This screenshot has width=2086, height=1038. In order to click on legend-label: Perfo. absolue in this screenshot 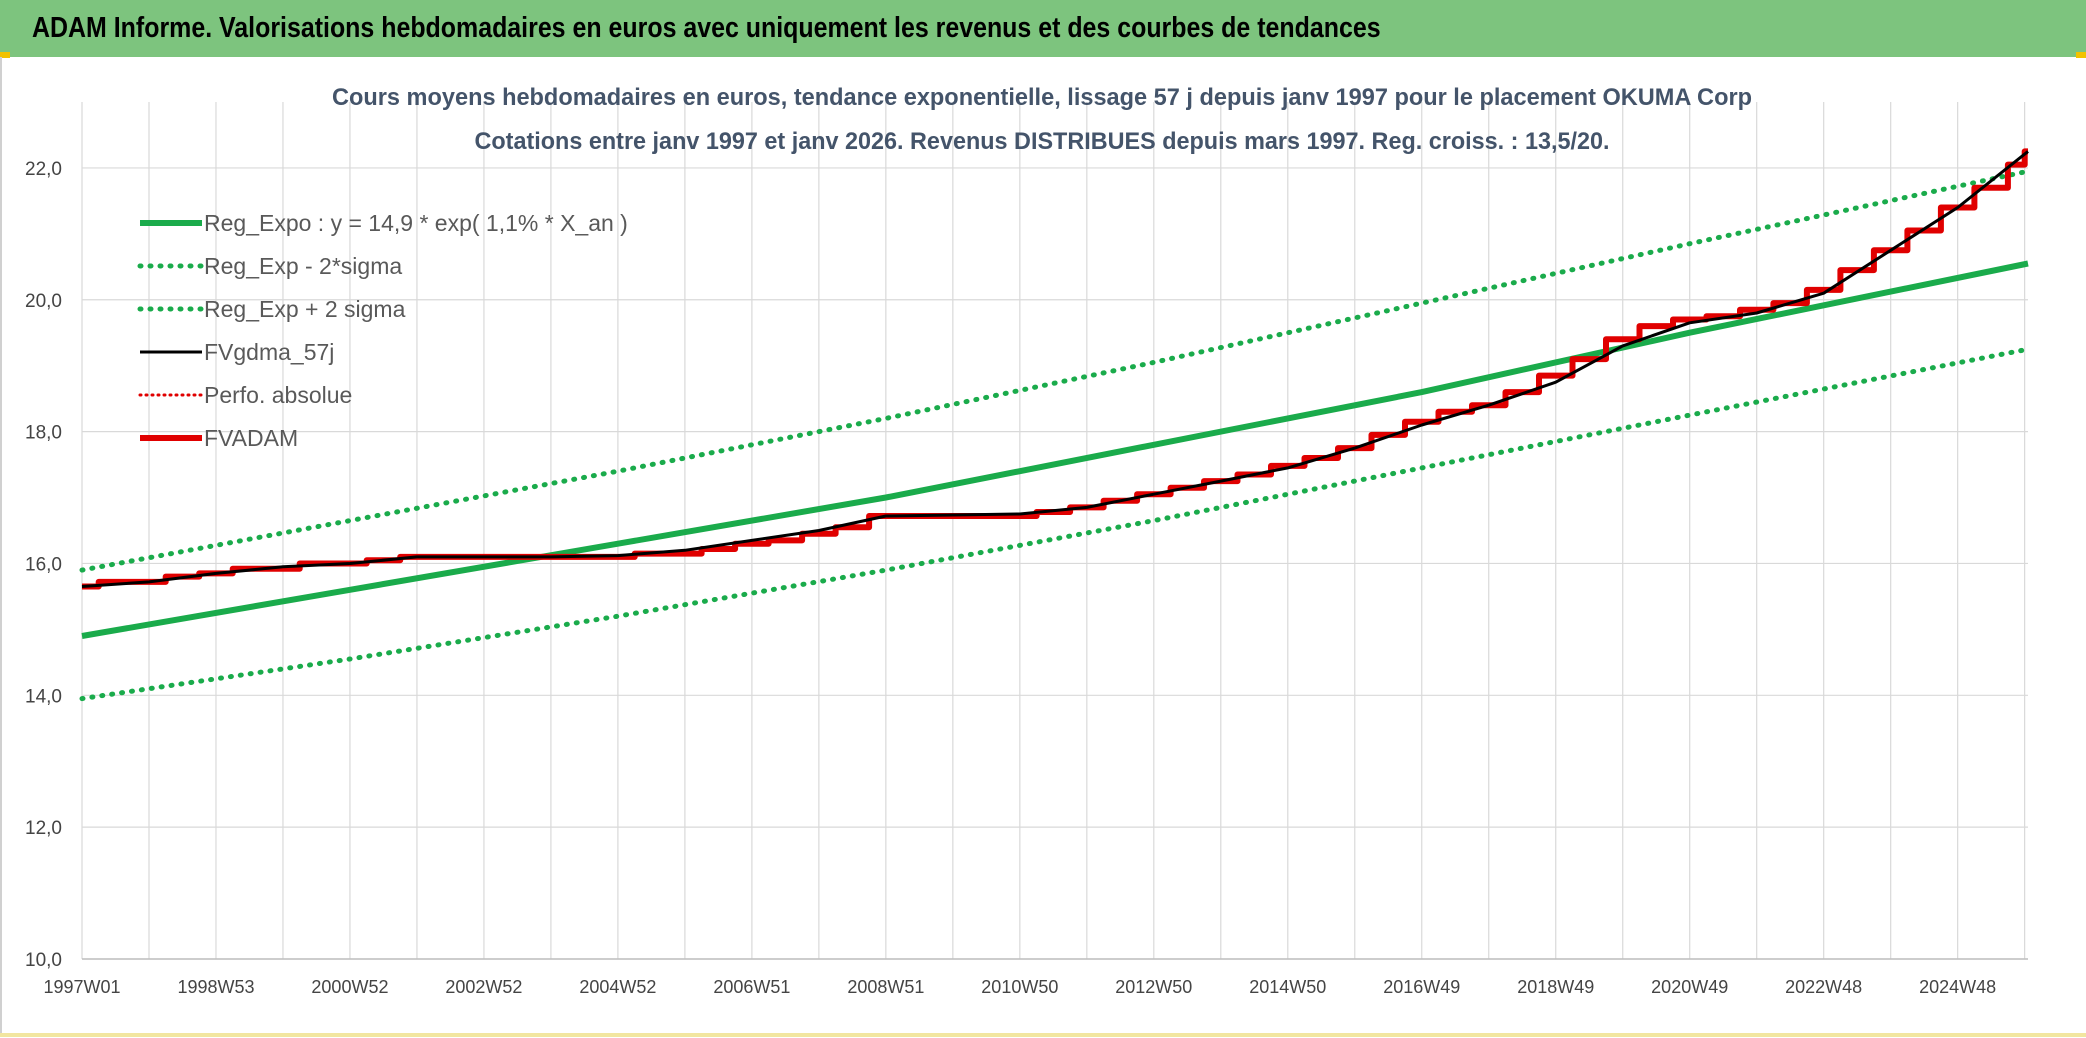, I will do `click(278, 395)`.